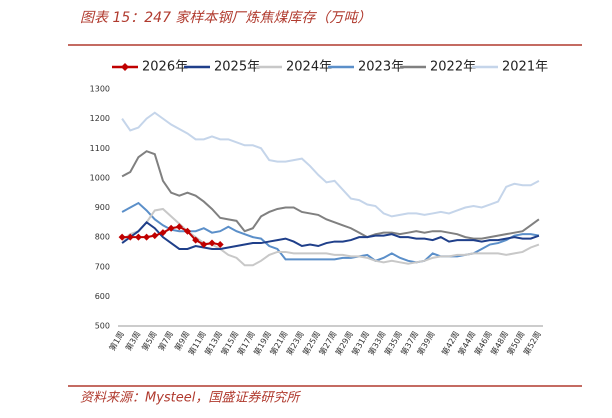 This screenshot has width=612, height=418. I want to click on legend-label: 2022年, so click(453, 67).